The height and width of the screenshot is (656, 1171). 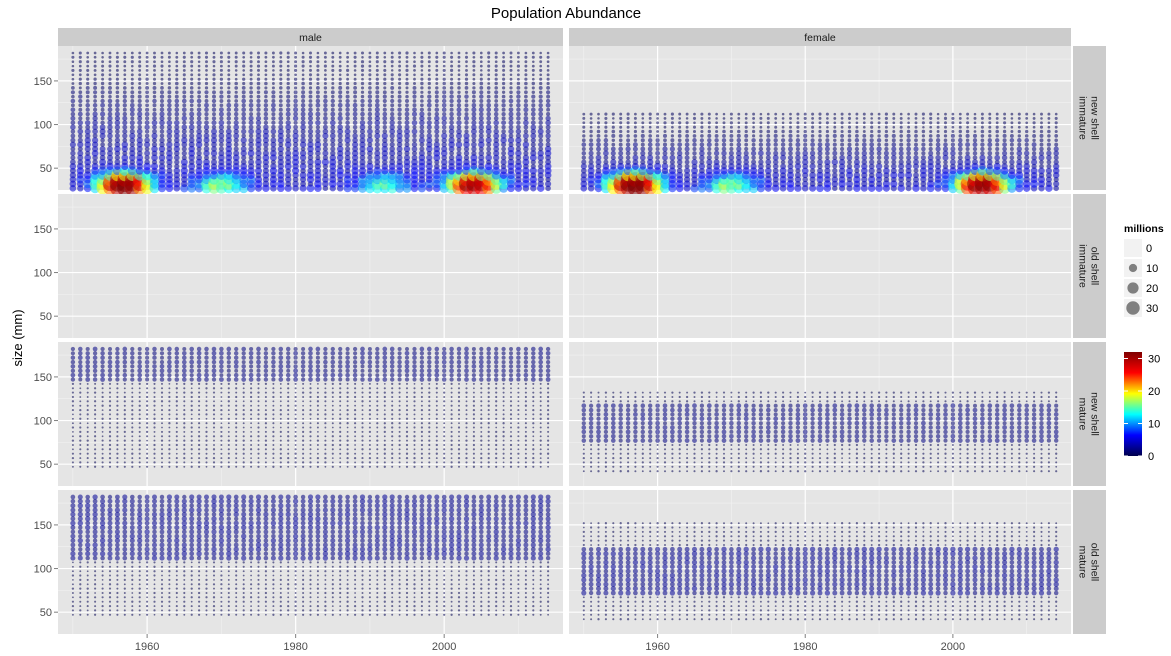 What do you see at coordinates (17, 337) in the screenshot?
I see `y-axis-title: size (mm)` at bounding box center [17, 337].